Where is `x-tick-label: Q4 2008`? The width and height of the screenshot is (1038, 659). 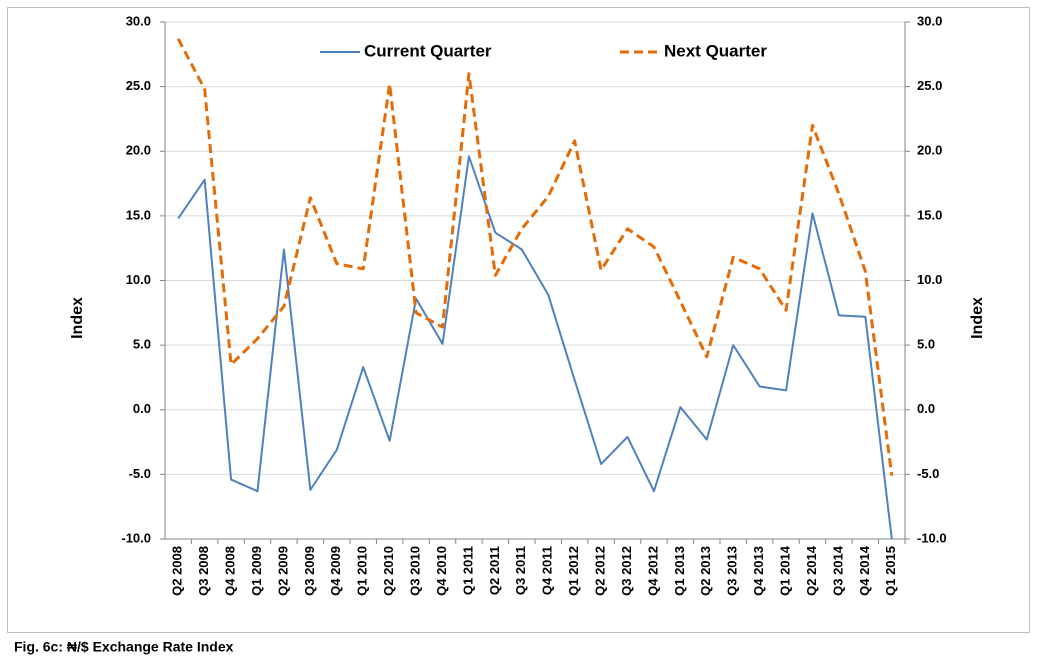
x-tick-label: Q4 2008 is located at coordinates (230, 571).